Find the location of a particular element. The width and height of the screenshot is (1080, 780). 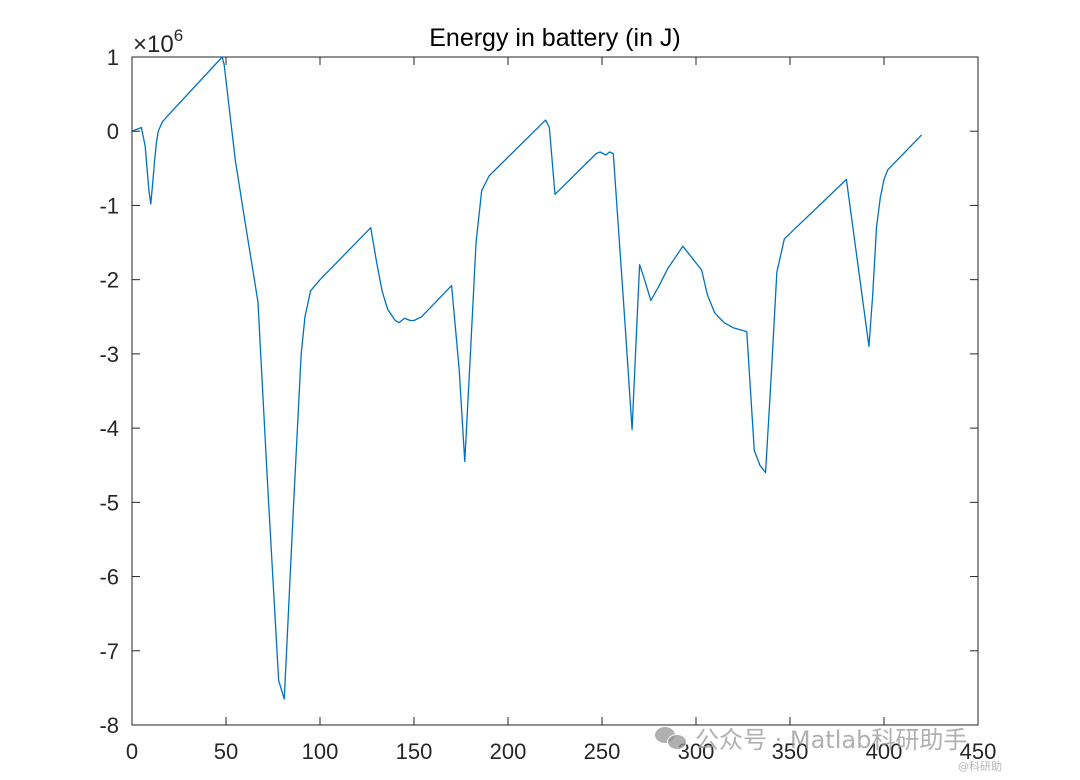

watermark: 公众号 · Matlab科研助手 is located at coordinates (811, 737).